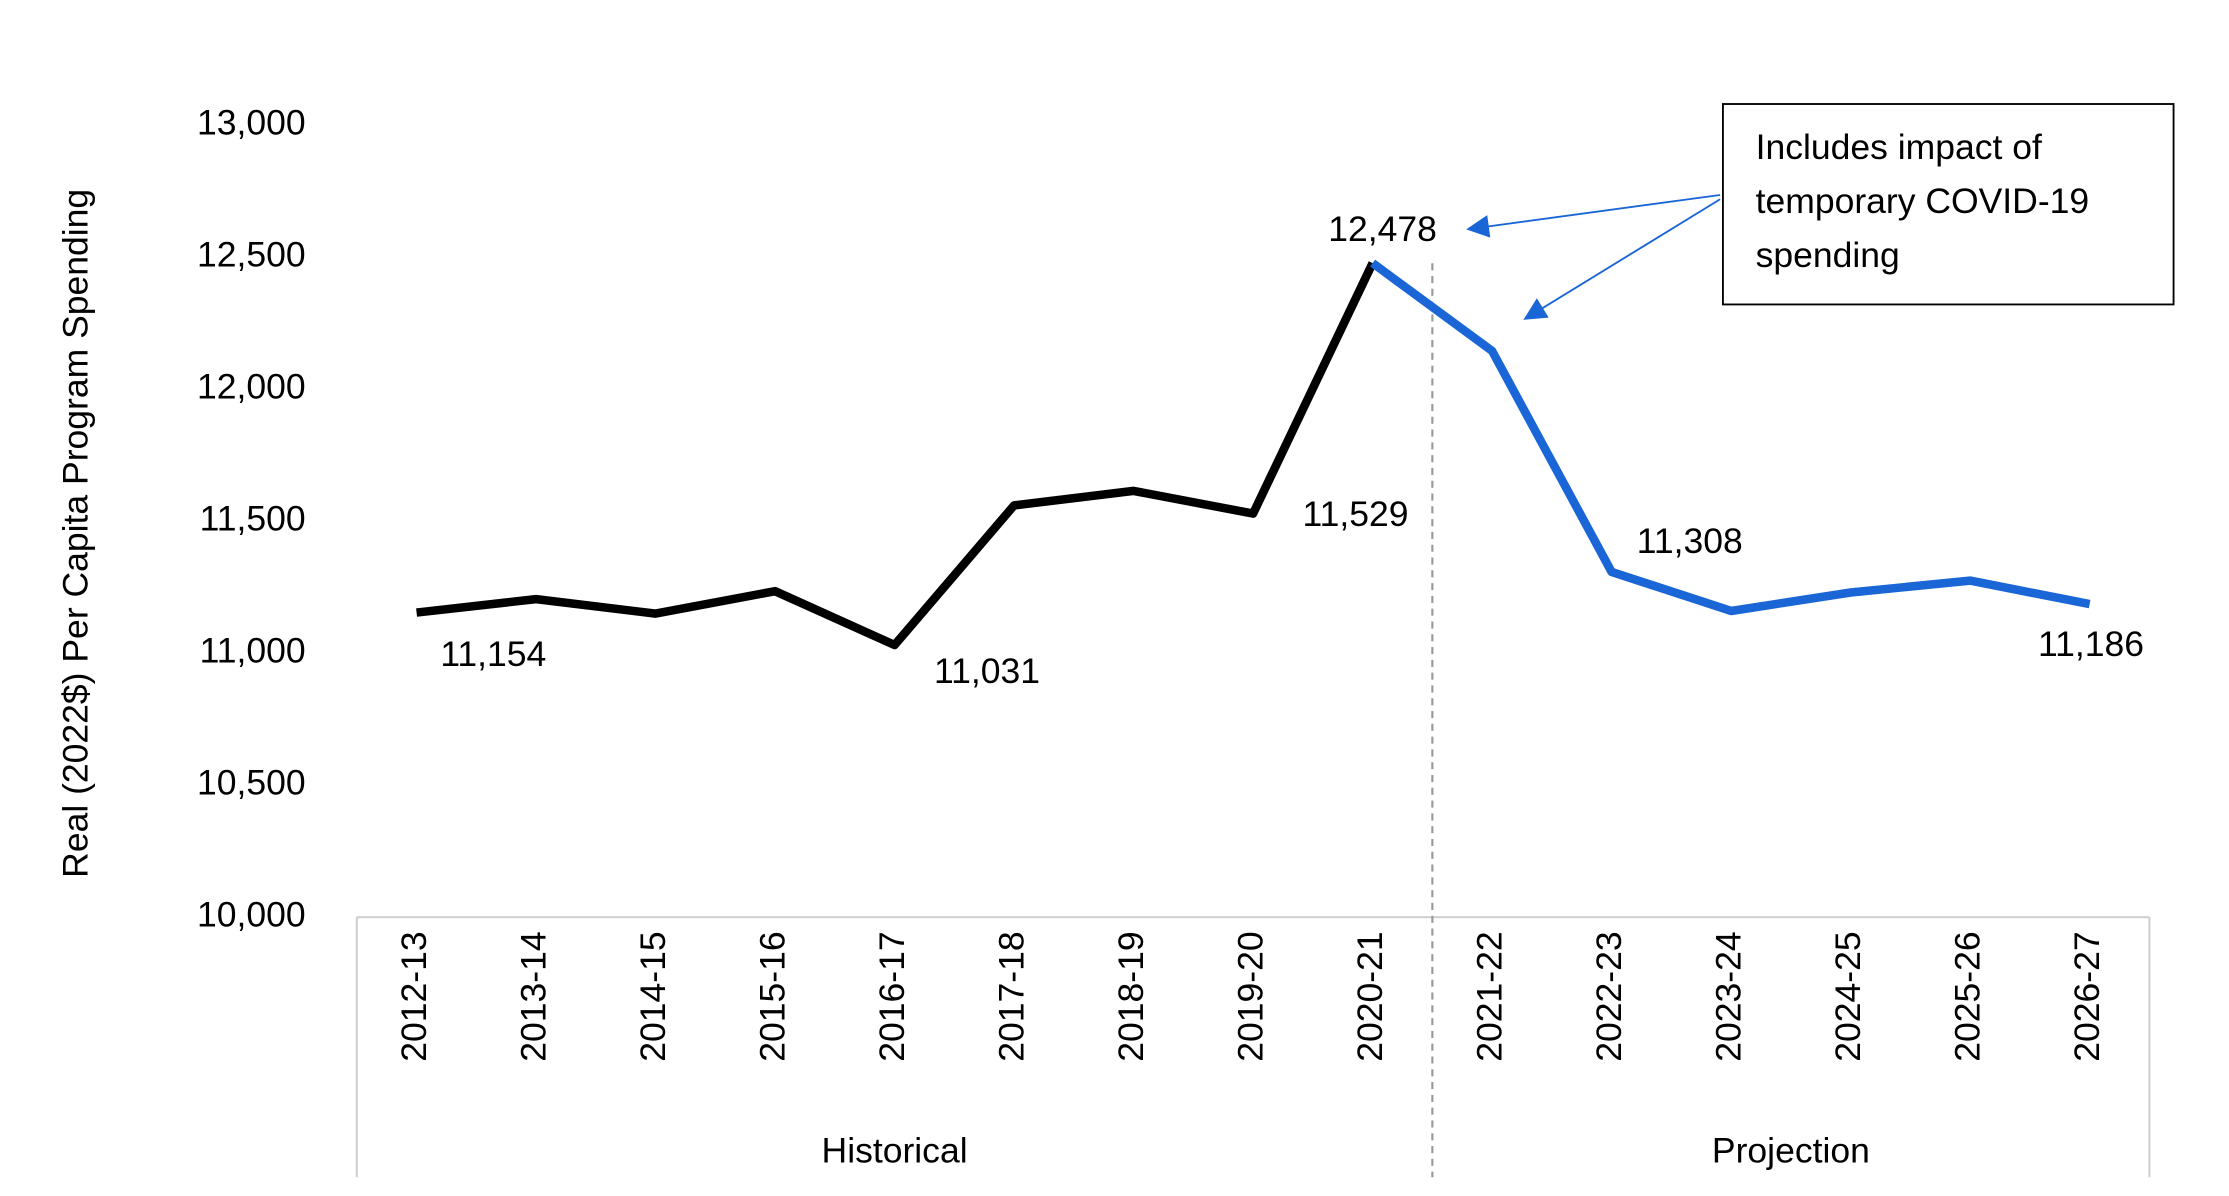  I want to click on x-tick-label: 2017-18, so click(1011, 996).